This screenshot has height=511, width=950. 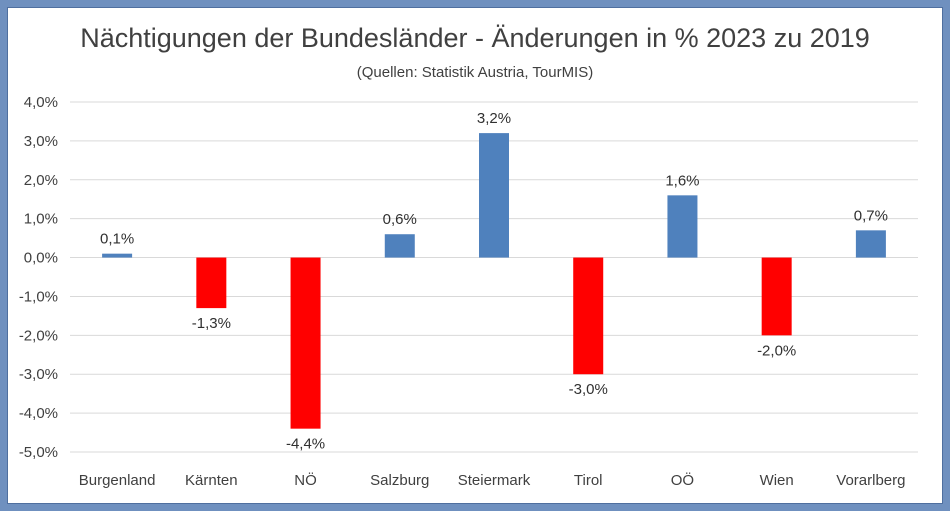 I want to click on x-tick-label: OÖ, so click(x=682, y=480).